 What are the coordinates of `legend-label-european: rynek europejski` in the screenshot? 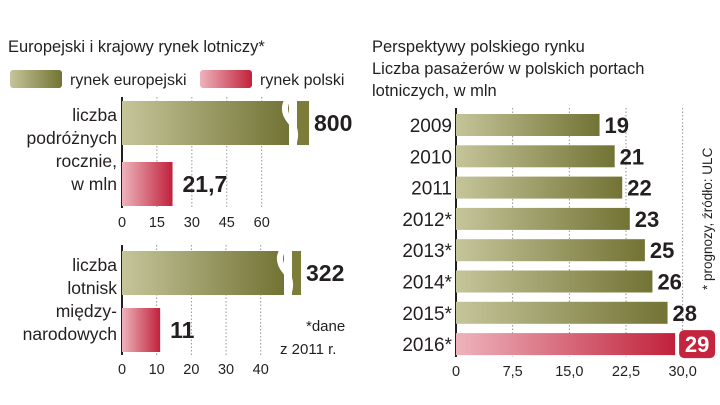 It's located at (128, 80).